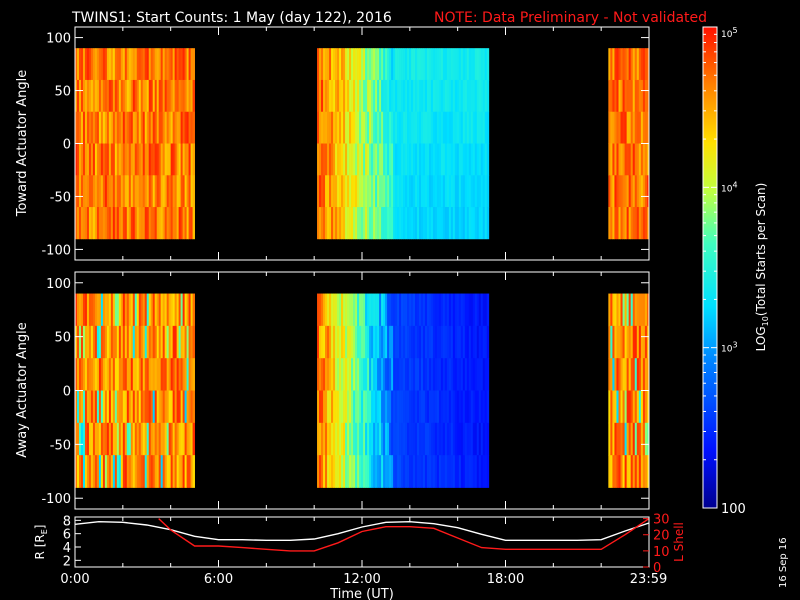 The width and height of the screenshot is (800, 600). I want to click on colorbar-gradient, so click(710, 267).